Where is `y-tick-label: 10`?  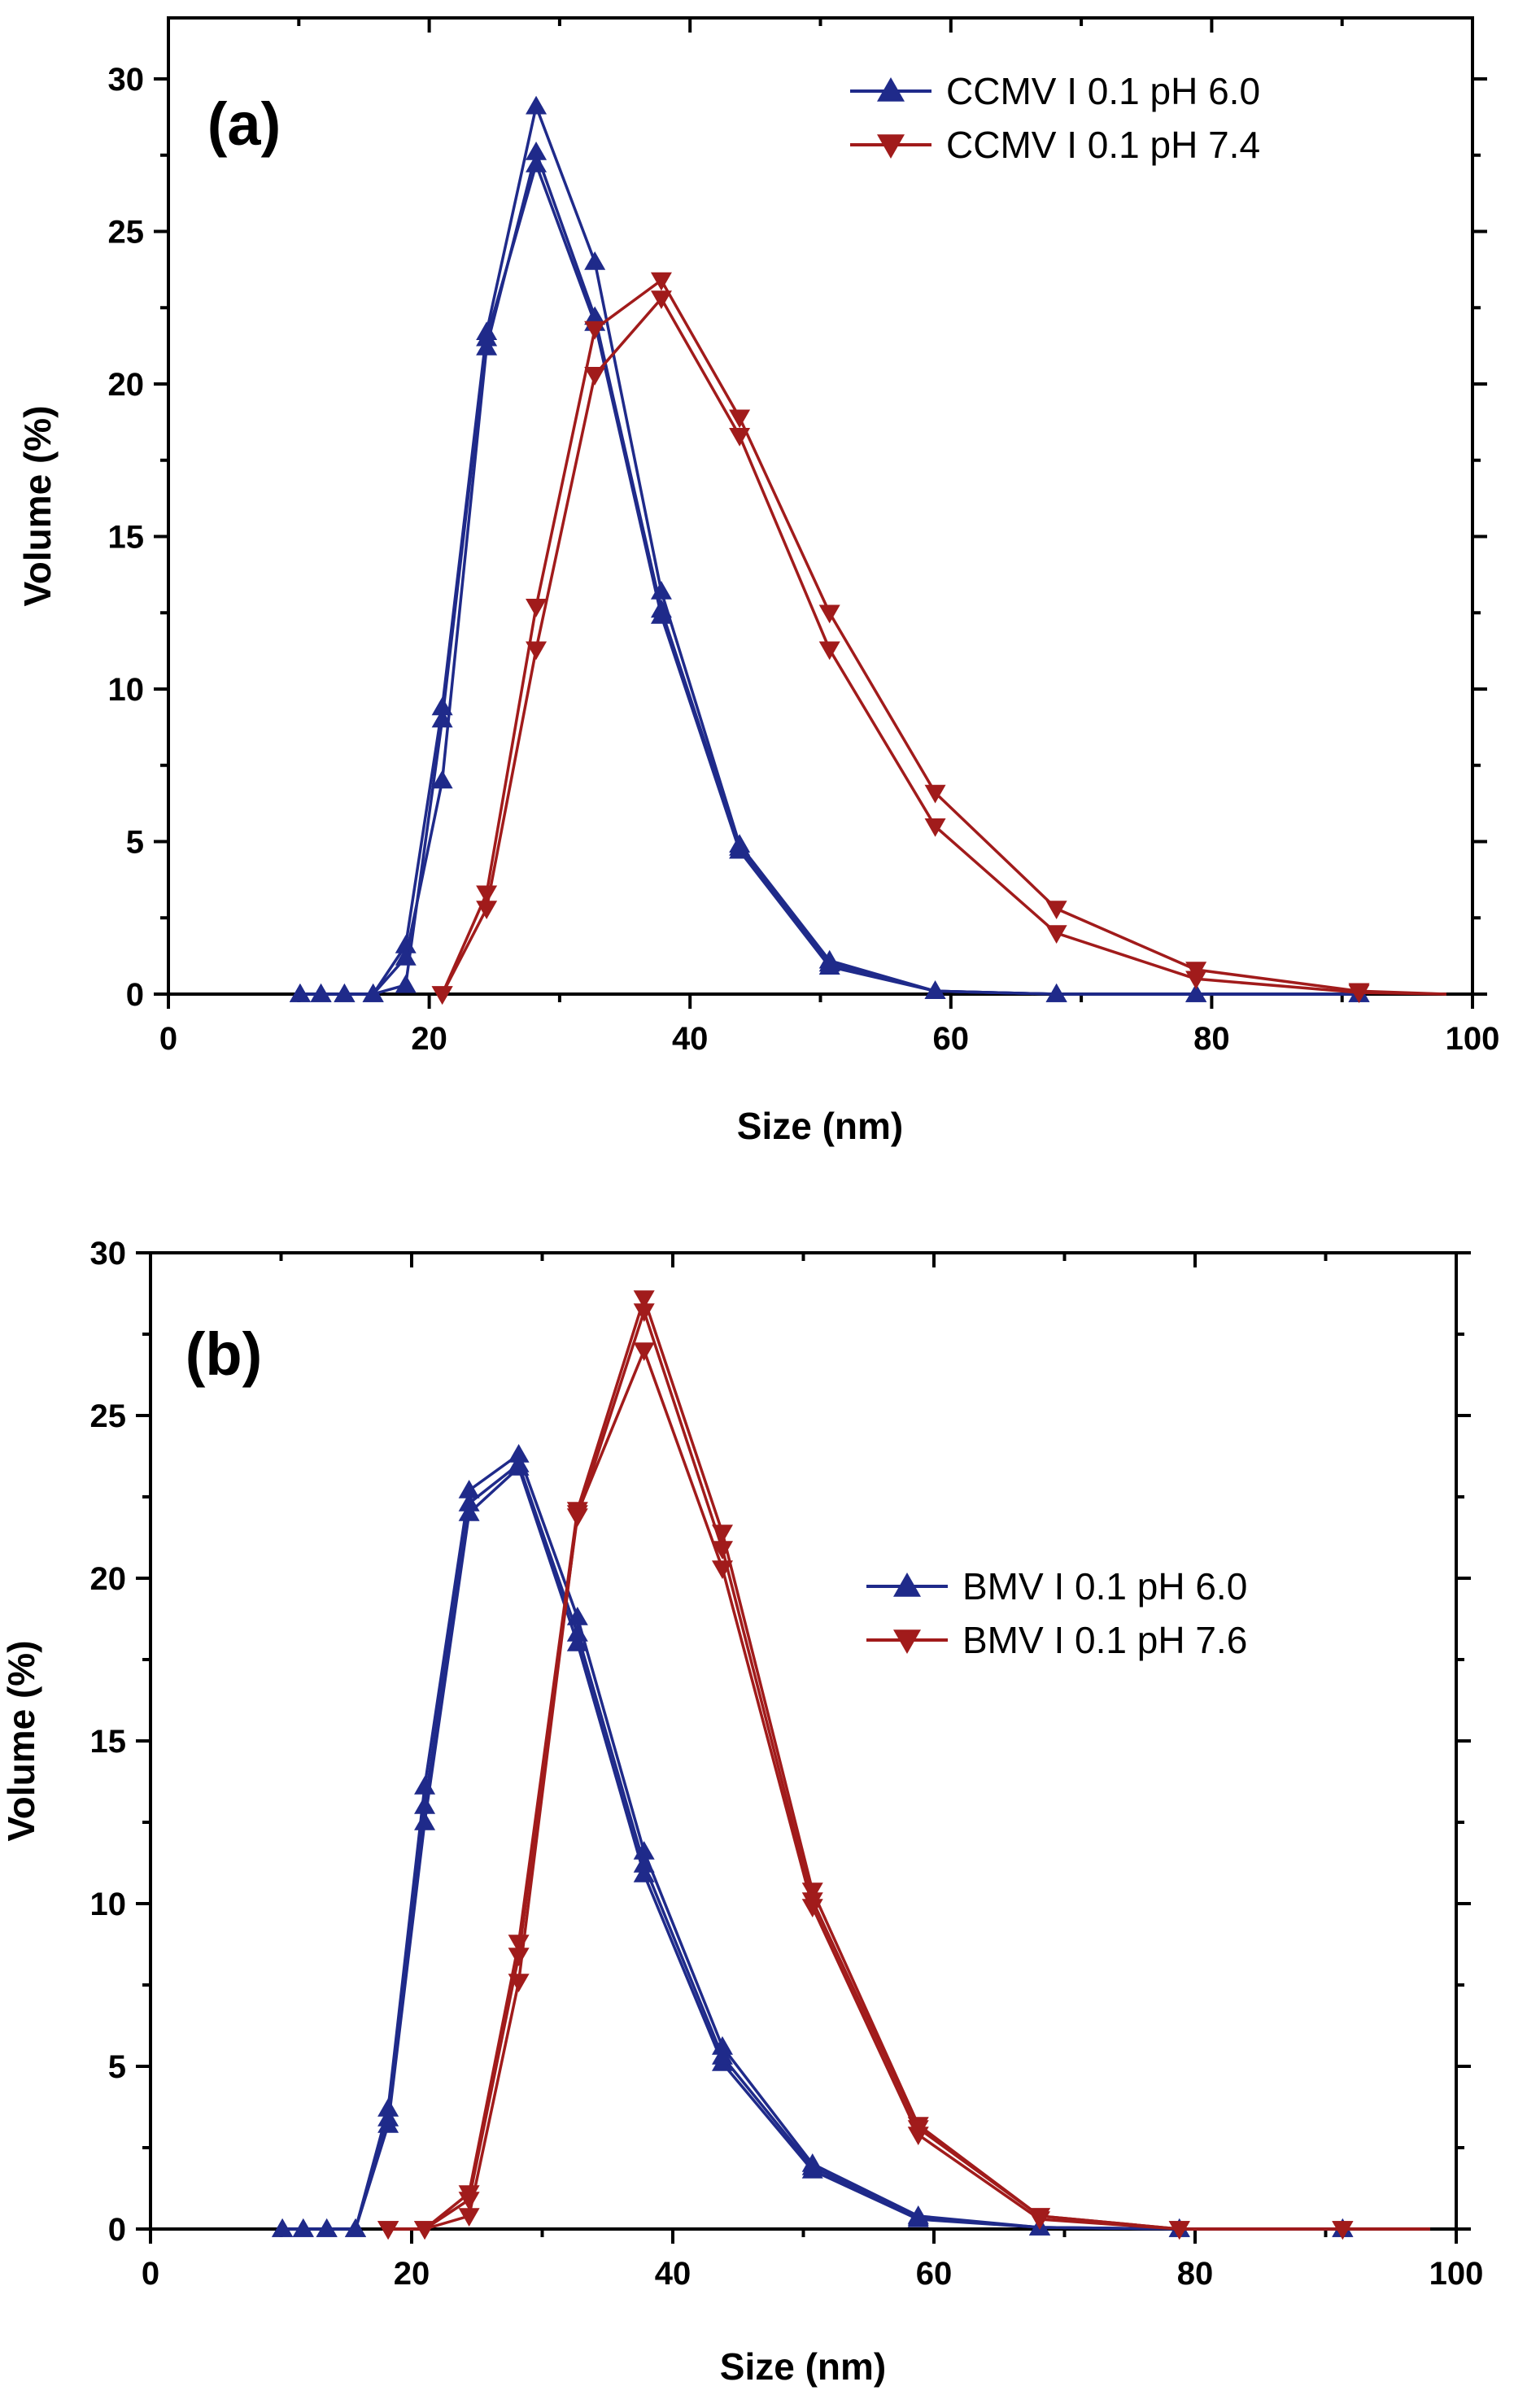 y-tick-label: 10 is located at coordinates (126, 690).